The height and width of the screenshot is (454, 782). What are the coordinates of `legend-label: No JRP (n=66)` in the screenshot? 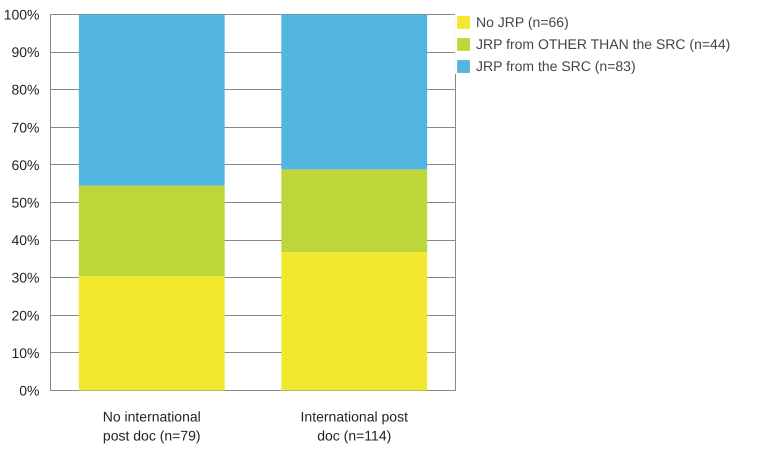 It's located at (522, 22).